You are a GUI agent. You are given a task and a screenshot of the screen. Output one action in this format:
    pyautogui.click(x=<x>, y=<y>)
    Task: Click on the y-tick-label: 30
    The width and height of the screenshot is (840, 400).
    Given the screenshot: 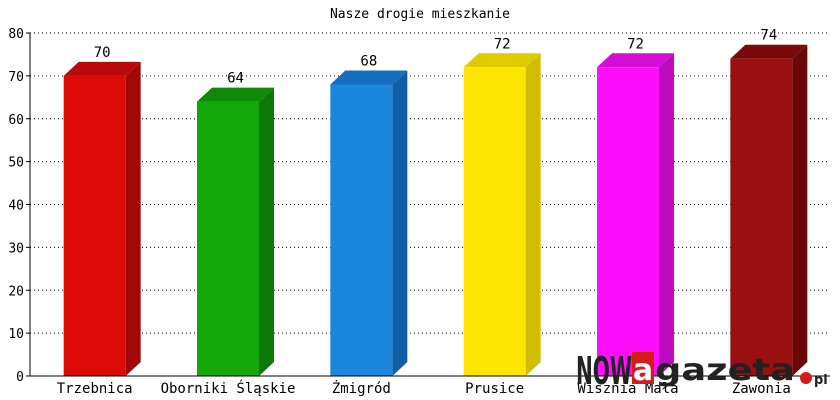 What is the action you would take?
    pyautogui.click(x=16, y=248)
    